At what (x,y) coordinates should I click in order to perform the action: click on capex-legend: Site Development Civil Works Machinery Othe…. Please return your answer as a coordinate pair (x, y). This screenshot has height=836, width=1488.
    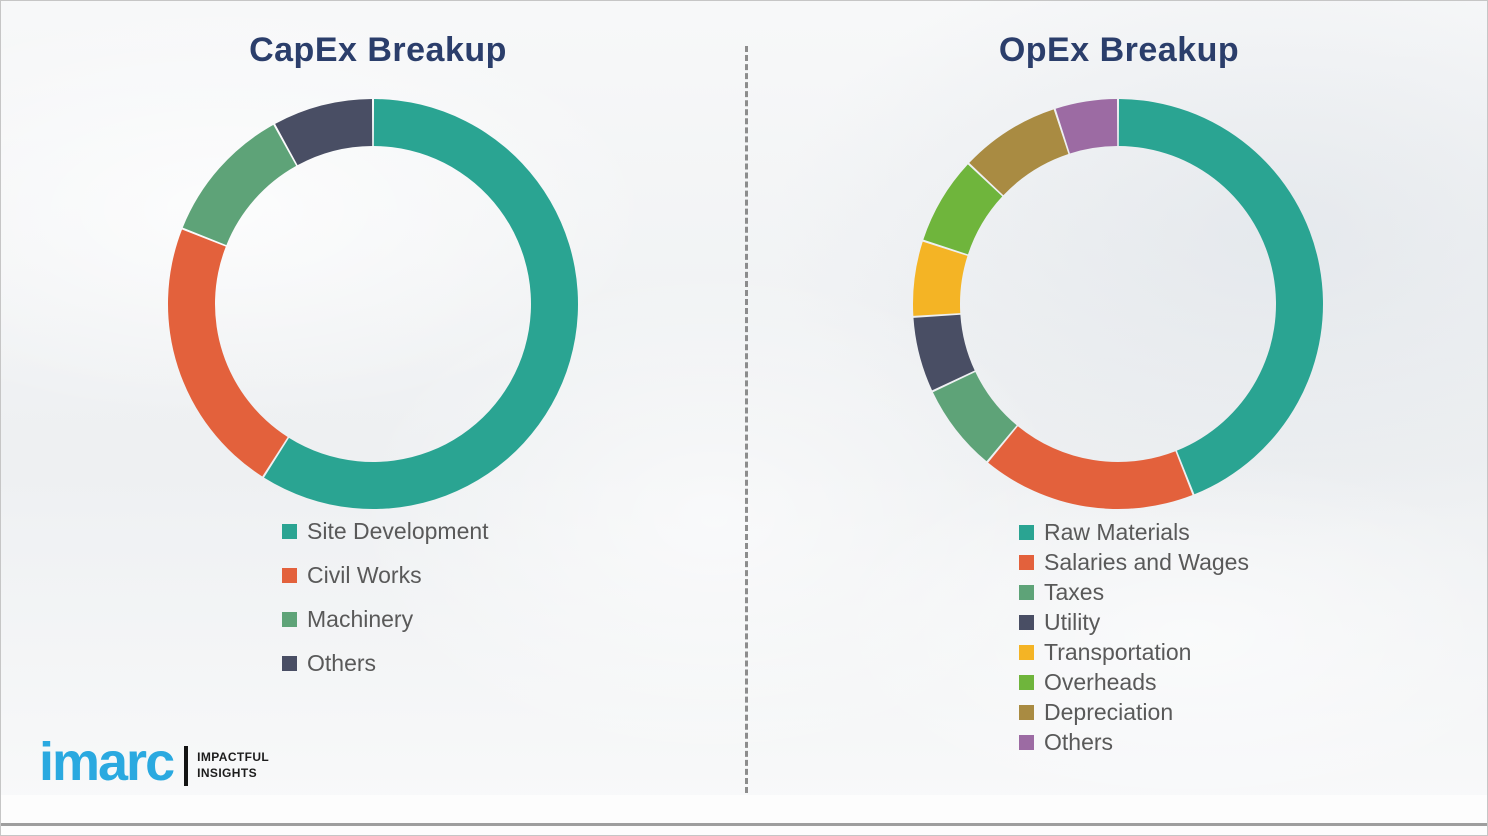
    Looking at the image, I should click on (385, 597).